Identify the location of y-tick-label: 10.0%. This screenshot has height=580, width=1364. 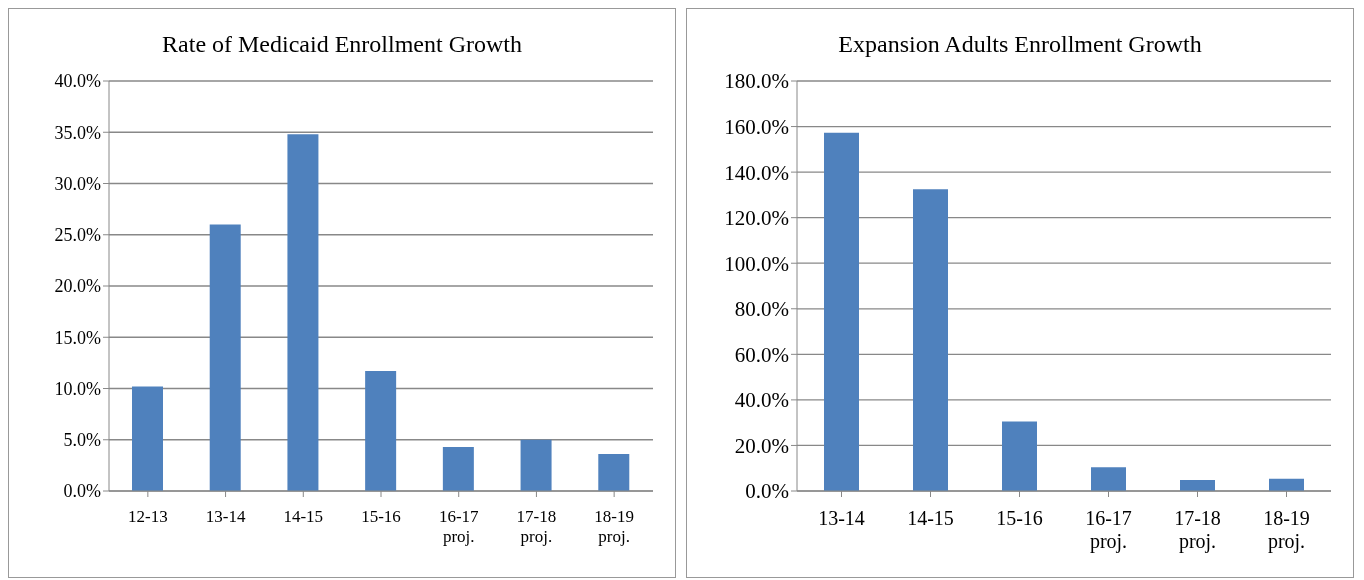
(77, 388).